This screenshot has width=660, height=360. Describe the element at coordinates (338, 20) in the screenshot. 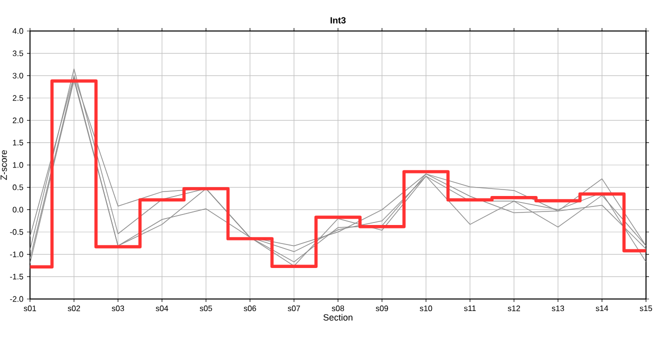

I see `chart-title: Int3` at that location.